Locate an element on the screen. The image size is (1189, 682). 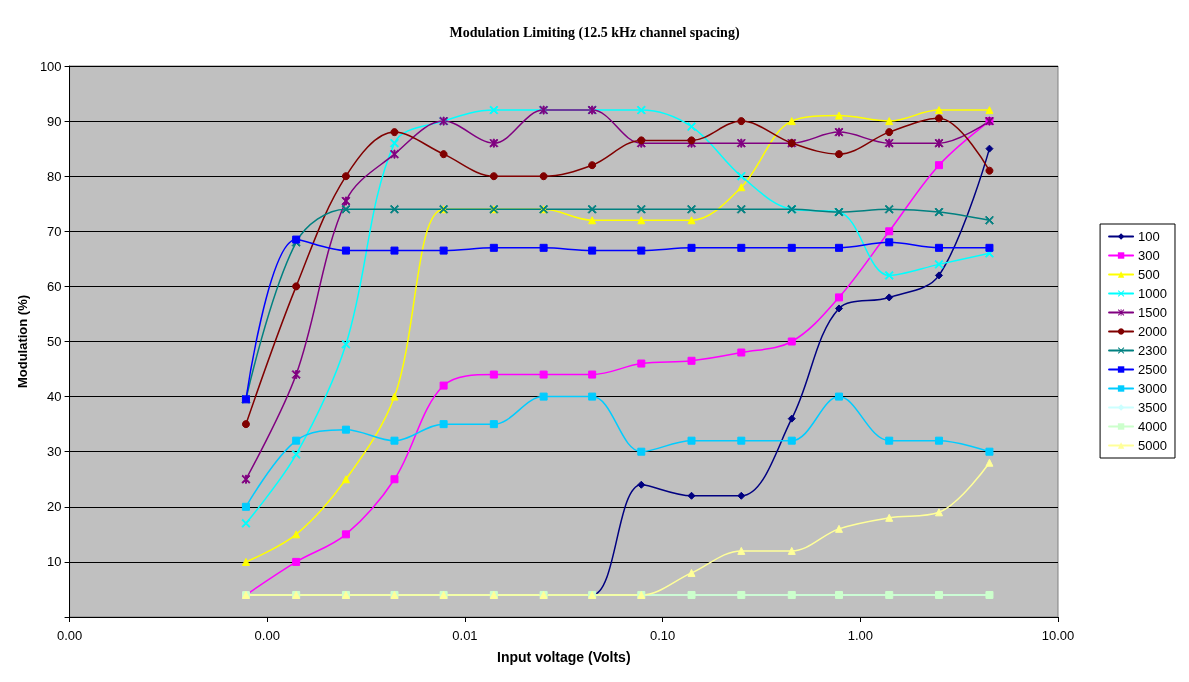
y-tick-label: 10 is located at coordinates (54, 562).